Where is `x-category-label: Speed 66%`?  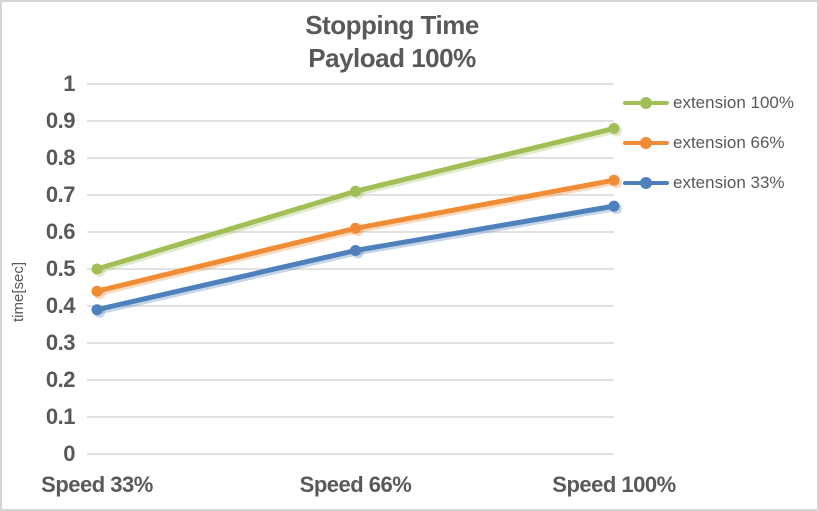 x-category-label: Speed 66% is located at coordinates (355, 484).